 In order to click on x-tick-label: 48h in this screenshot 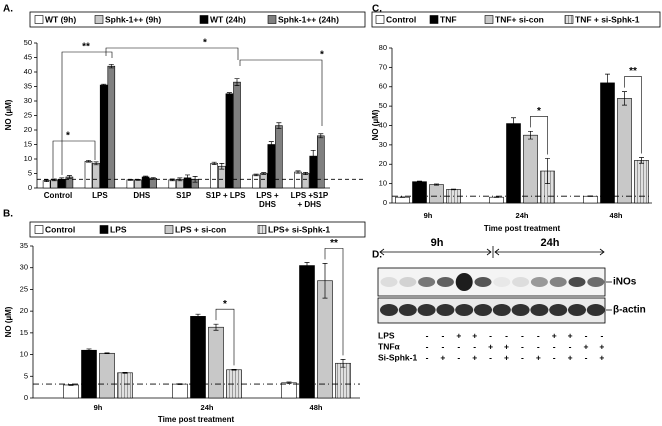, I will do `click(316, 407)`.